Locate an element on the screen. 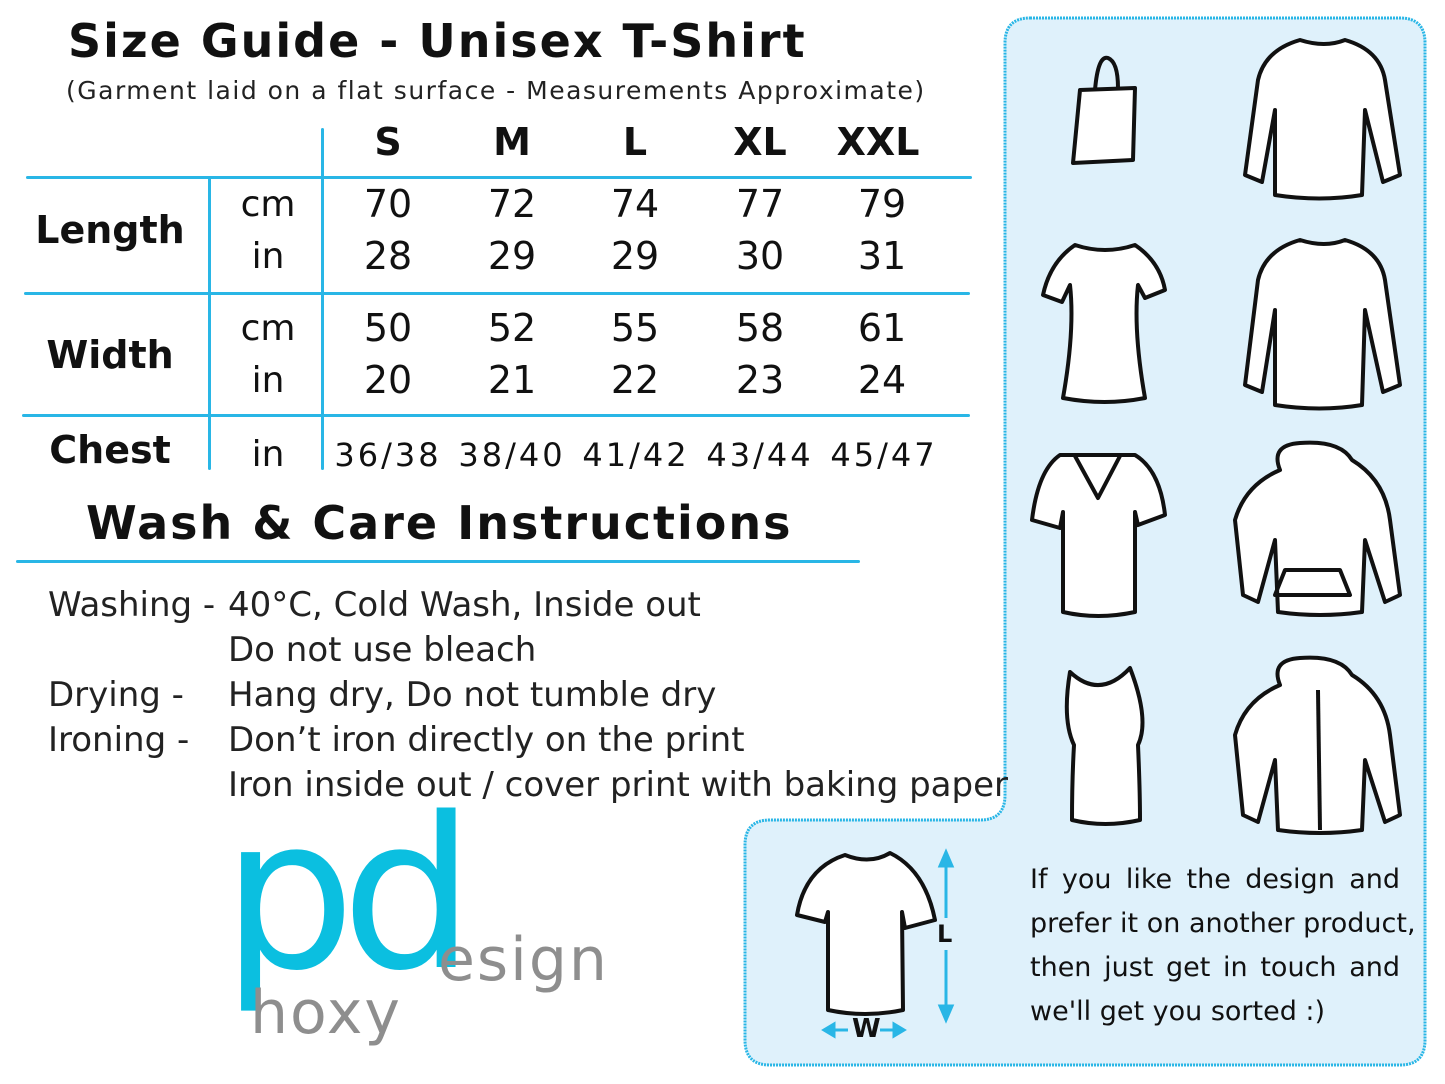 The width and height of the screenshot is (1445, 1084). care-text: Don’t iron directly on the print is located at coordinates (486, 740).